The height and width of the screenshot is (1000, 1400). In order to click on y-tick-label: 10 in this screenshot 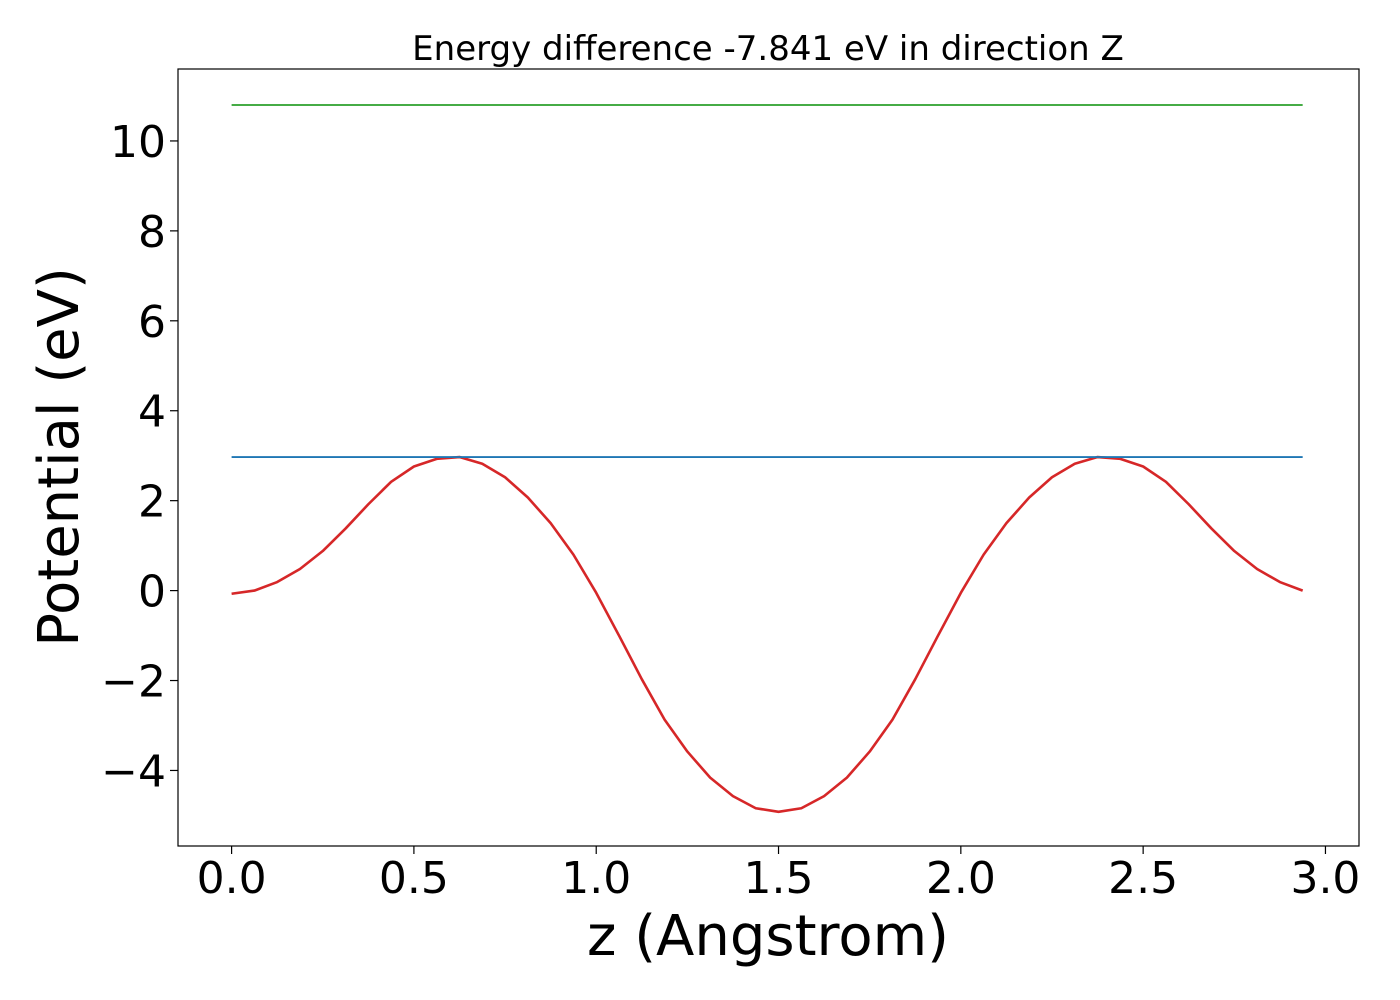, I will do `click(138, 142)`.